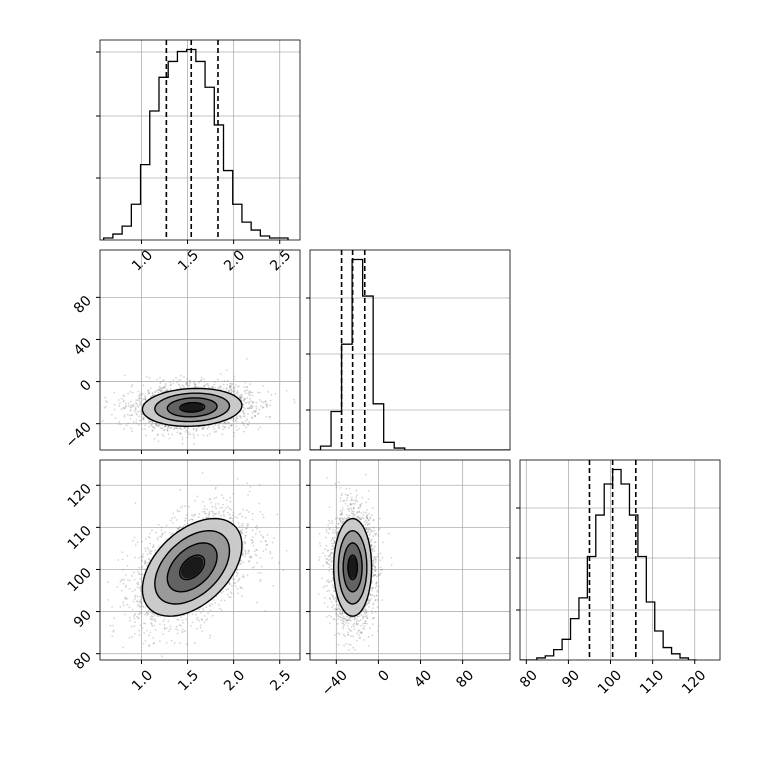 Image resolution: width=760 pixels, height=760 pixels. I want to click on density-group, so click(198, 401).